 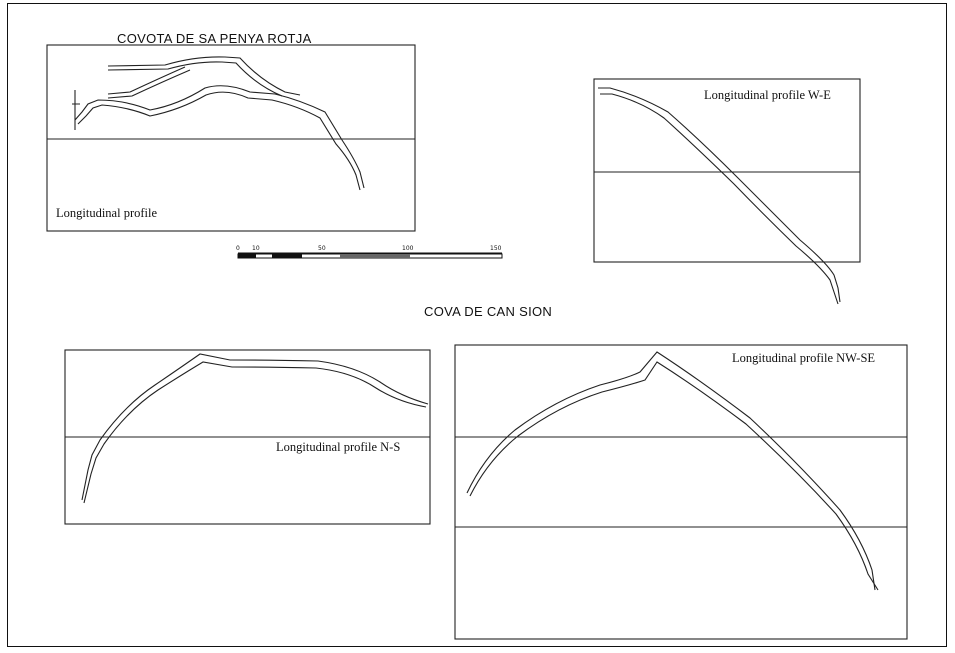 I want to click on label-profile-ns: Longitudinal profile N-S, so click(x=338, y=447).